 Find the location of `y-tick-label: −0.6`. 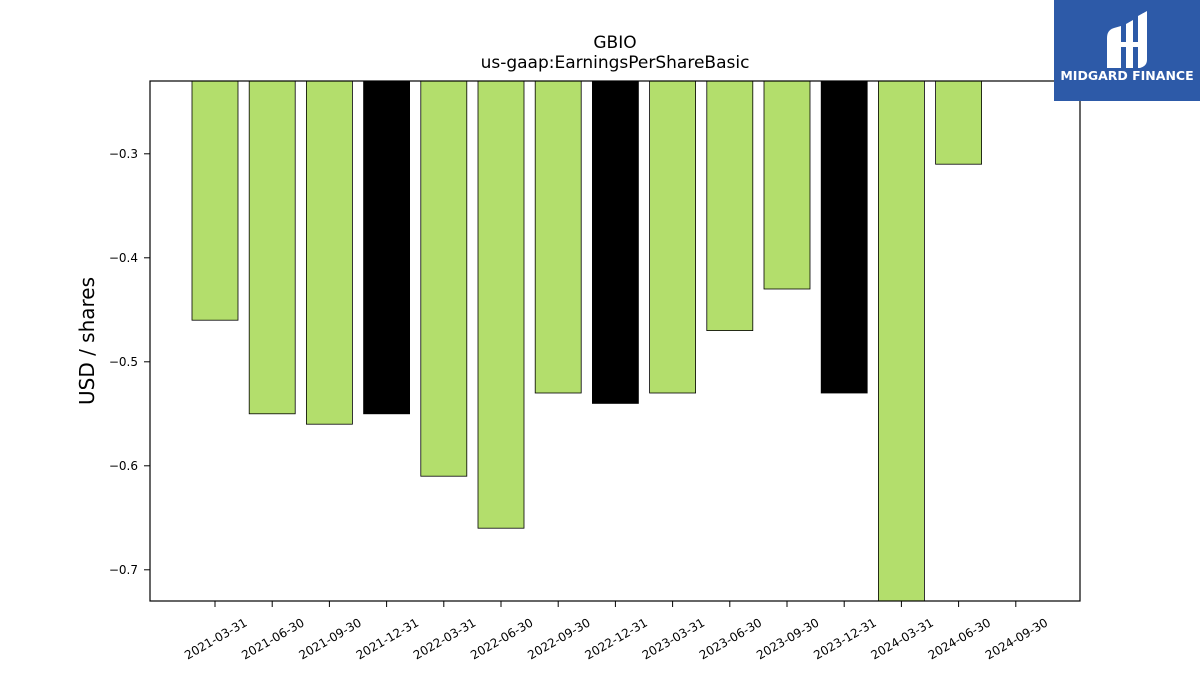

y-tick-label: −0.6 is located at coordinates (123, 466).